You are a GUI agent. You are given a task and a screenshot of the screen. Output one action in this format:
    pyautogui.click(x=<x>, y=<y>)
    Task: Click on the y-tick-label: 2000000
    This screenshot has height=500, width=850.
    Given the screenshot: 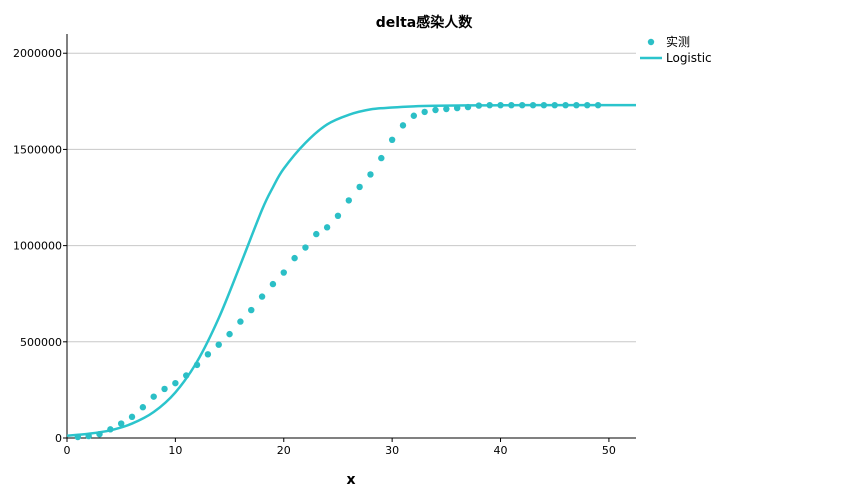 What is the action you would take?
    pyautogui.click(x=37, y=53)
    